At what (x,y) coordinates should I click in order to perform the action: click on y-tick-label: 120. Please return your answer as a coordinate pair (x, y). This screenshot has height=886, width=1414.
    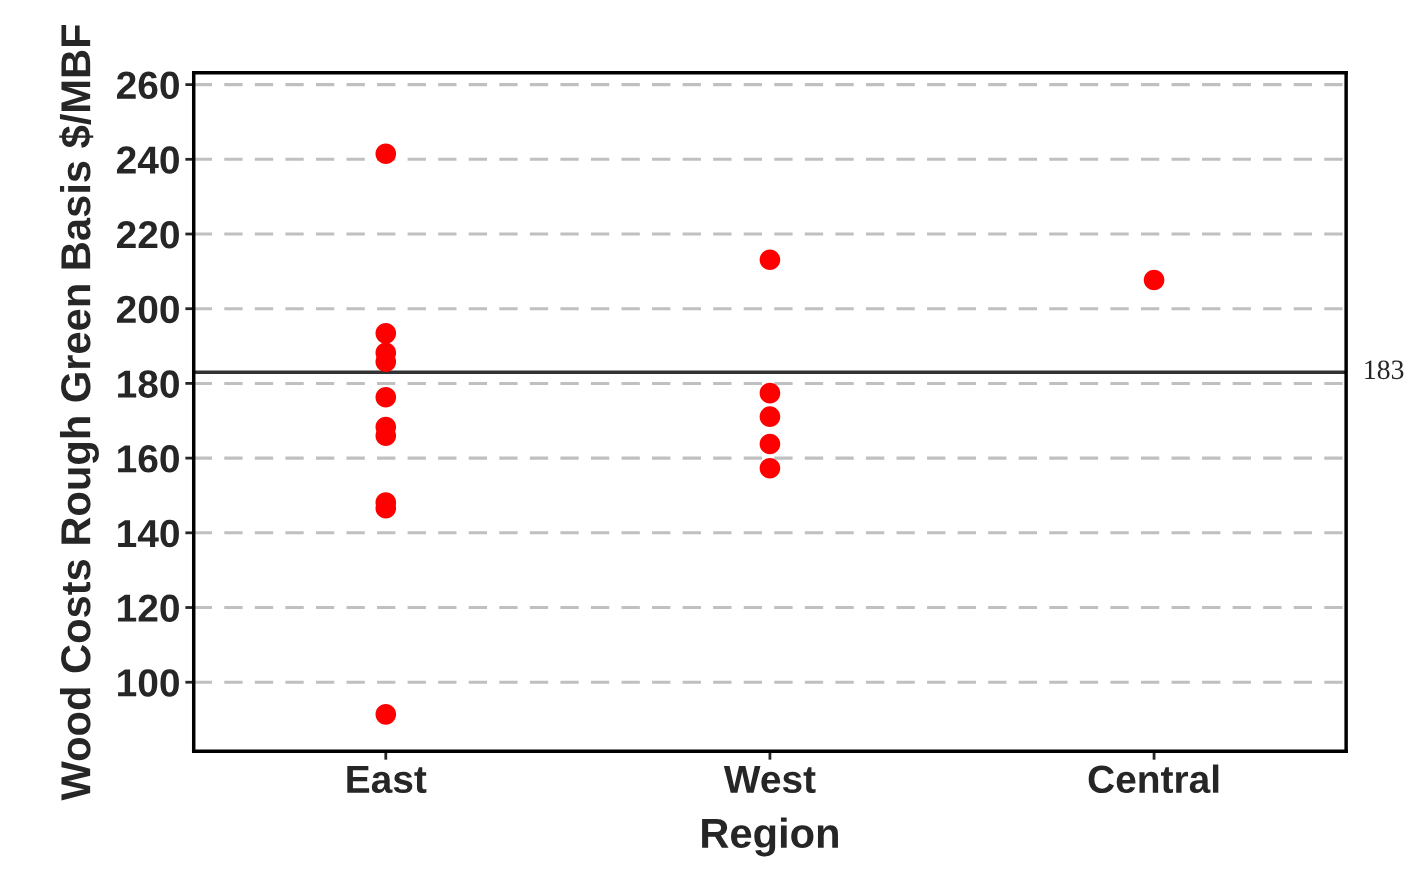
    Looking at the image, I should click on (148, 608).